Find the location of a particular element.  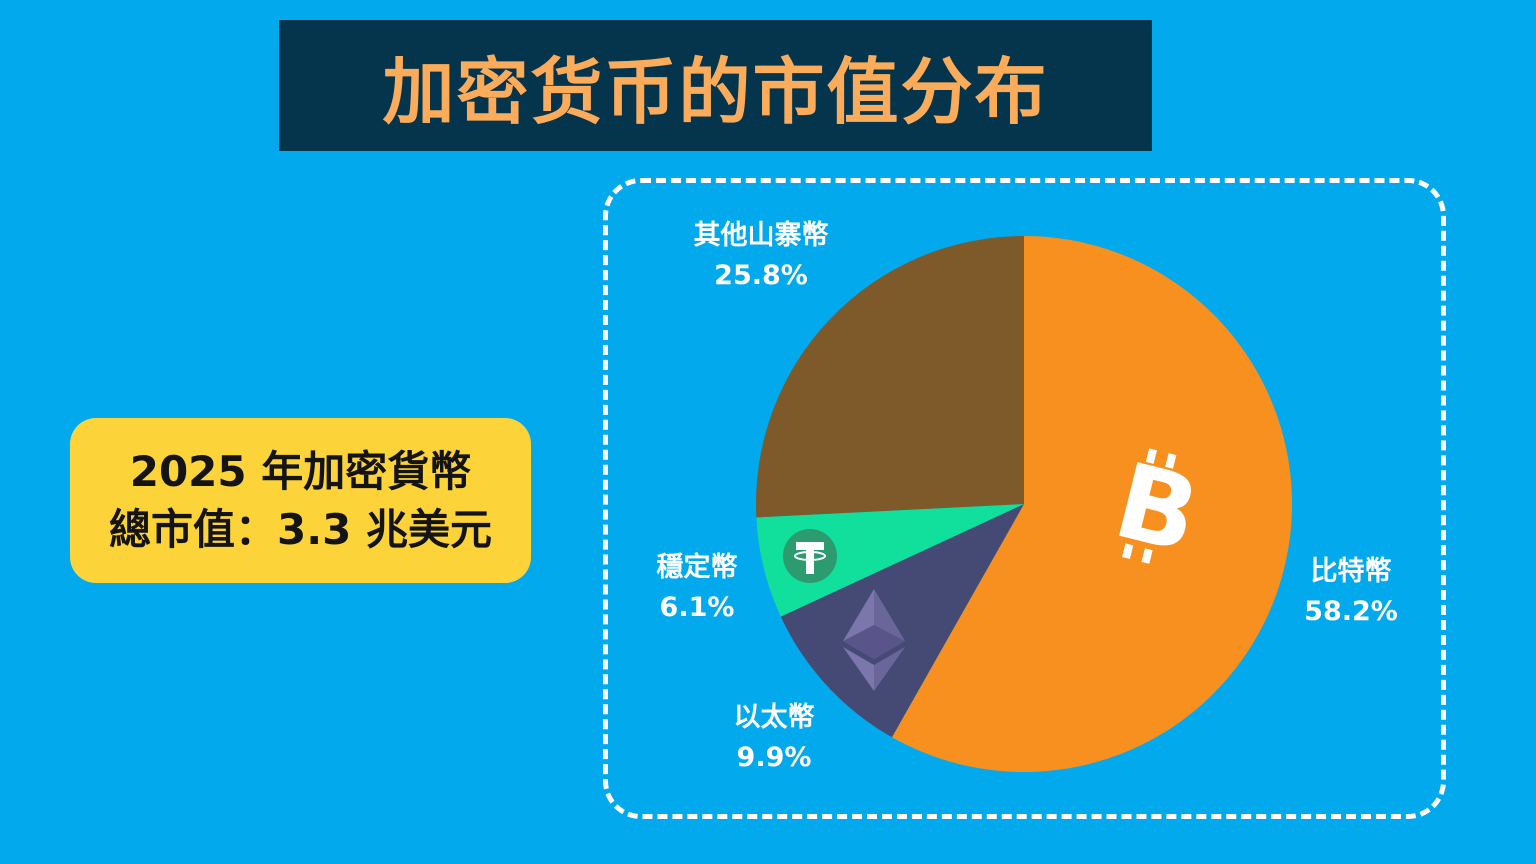

label-bitcoin: 比特幣 58.2% is located at coordinates (1351, 592).